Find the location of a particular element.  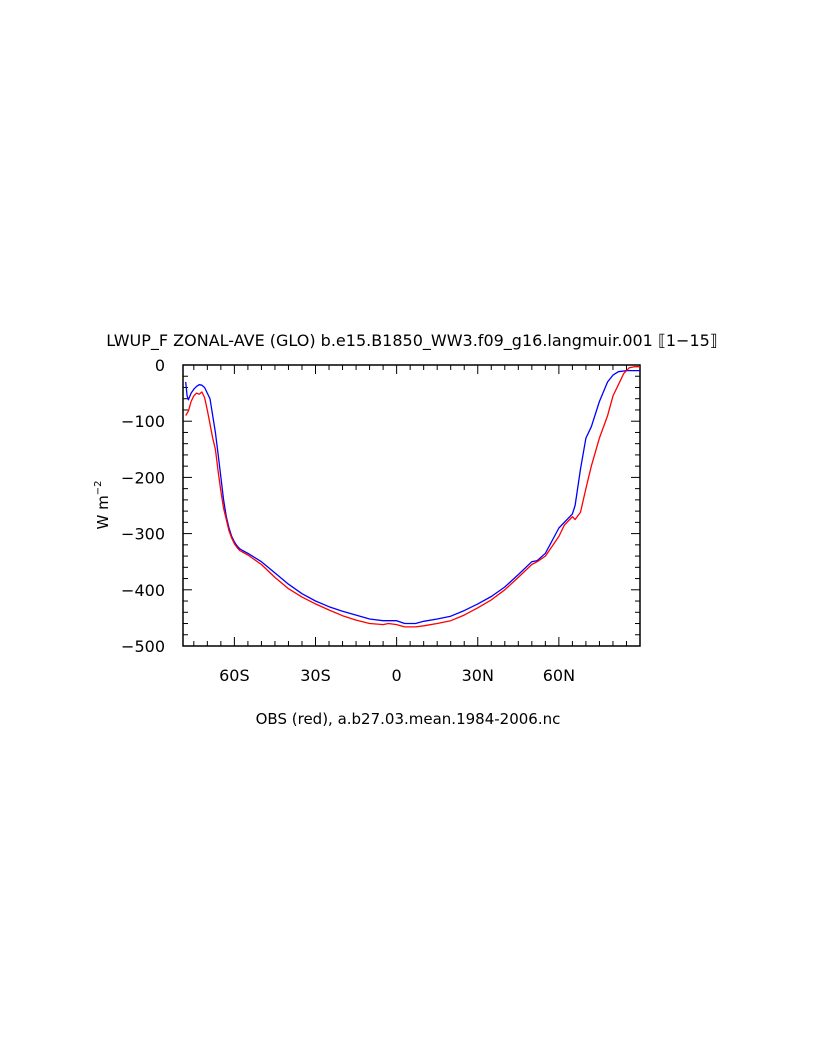

y-axis-title-text: W m is located at coordinates (103, 512).